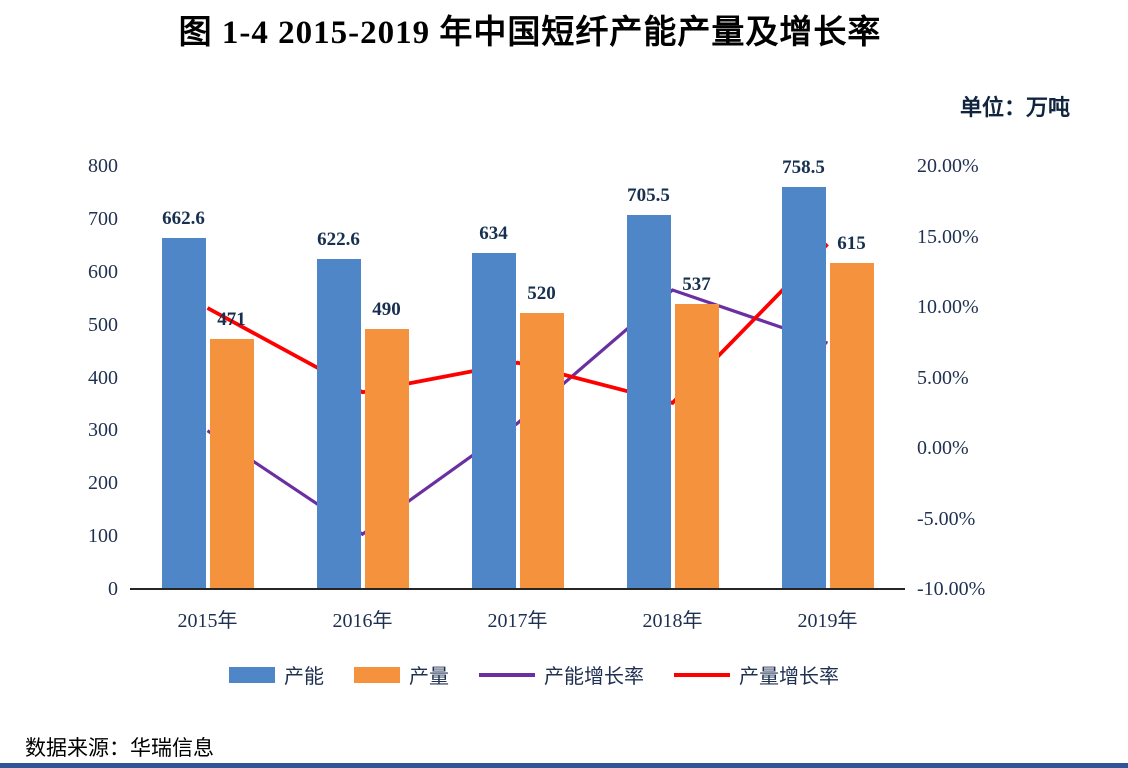 The image size is (1128, 768). I want to click on y-axis-left-tick-label: 400, so click(103, 377).